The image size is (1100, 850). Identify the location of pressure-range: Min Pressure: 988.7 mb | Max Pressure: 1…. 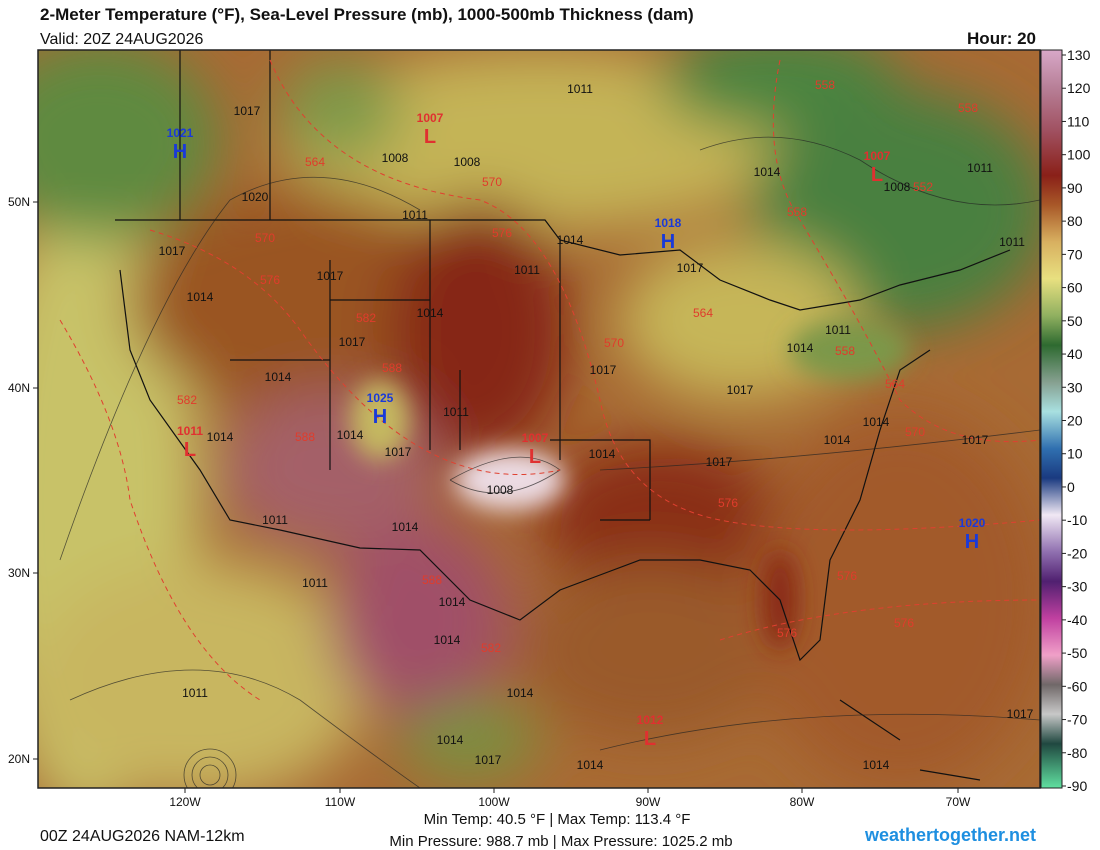
(560, 841).